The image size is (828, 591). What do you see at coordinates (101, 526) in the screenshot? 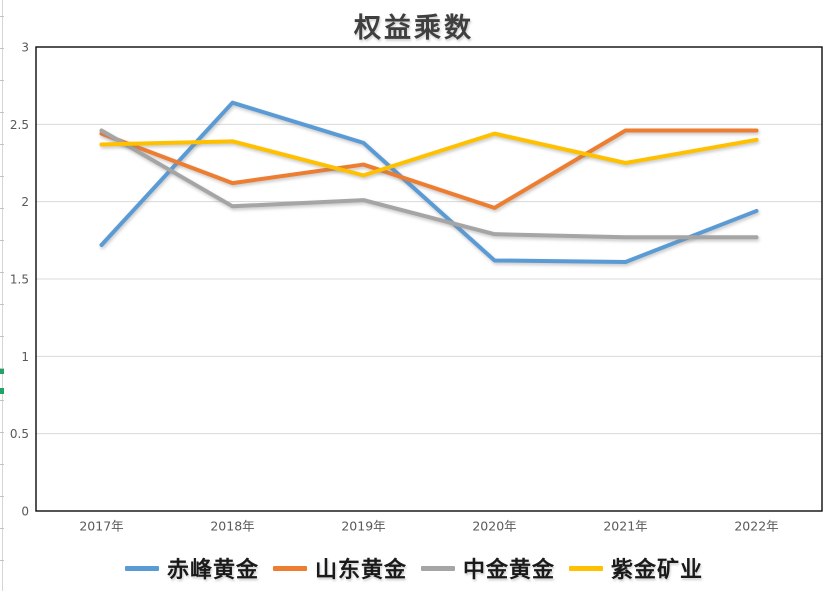
I see `x-axis-tick-label: 2017年` at bounding box center [101, 526].